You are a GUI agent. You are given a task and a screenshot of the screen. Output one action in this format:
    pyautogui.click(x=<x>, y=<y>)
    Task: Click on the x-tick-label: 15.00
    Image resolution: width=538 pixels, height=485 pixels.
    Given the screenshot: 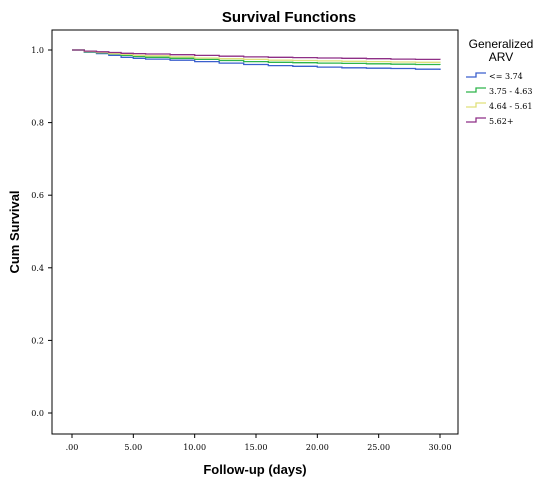 What is the action you would take?
    pyautogui.click(x=256, y=447)
    